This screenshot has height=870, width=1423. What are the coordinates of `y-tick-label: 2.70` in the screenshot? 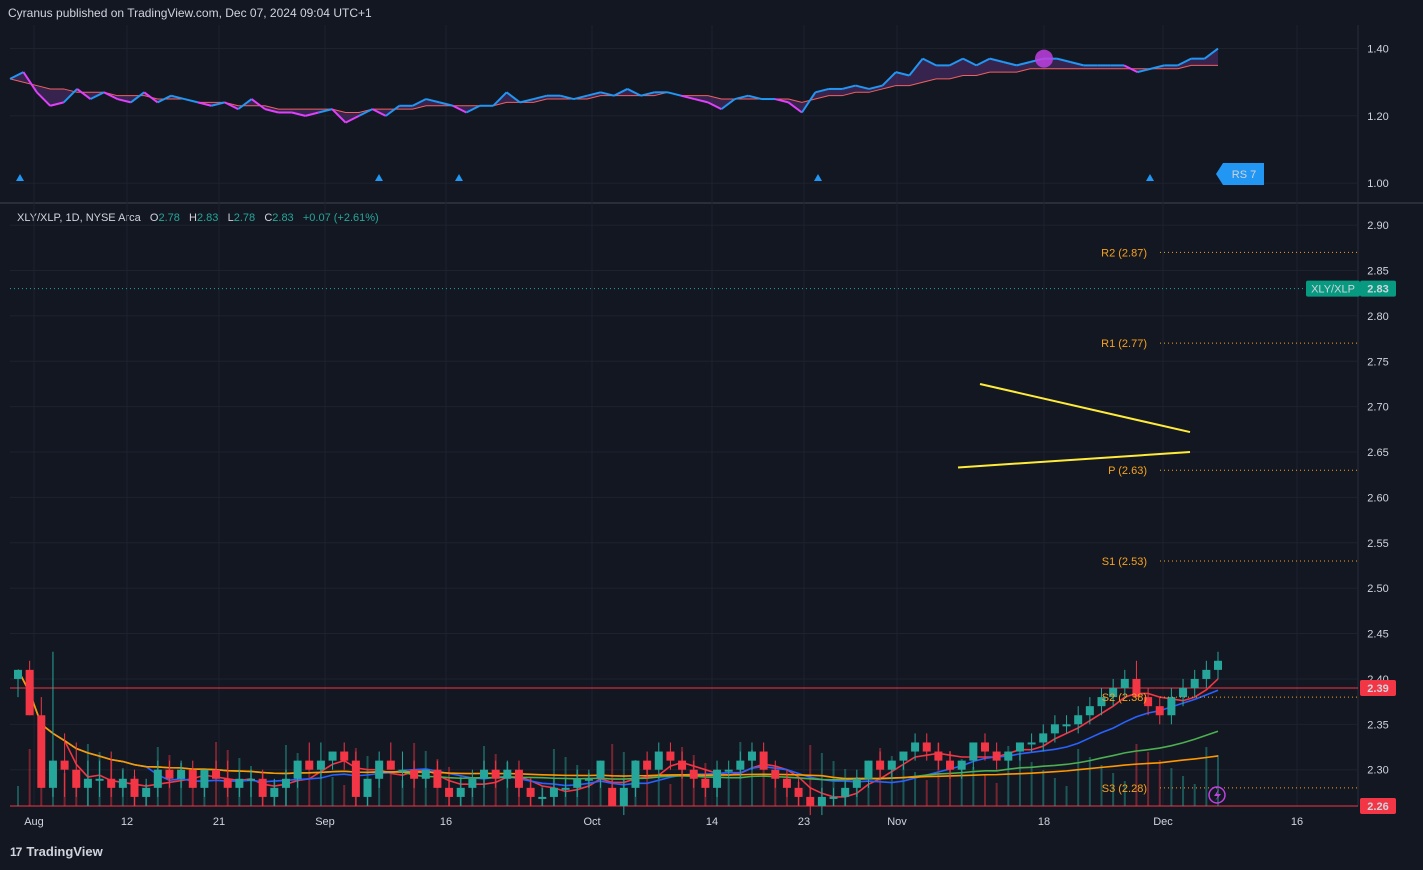 It's located at (1377, 408).